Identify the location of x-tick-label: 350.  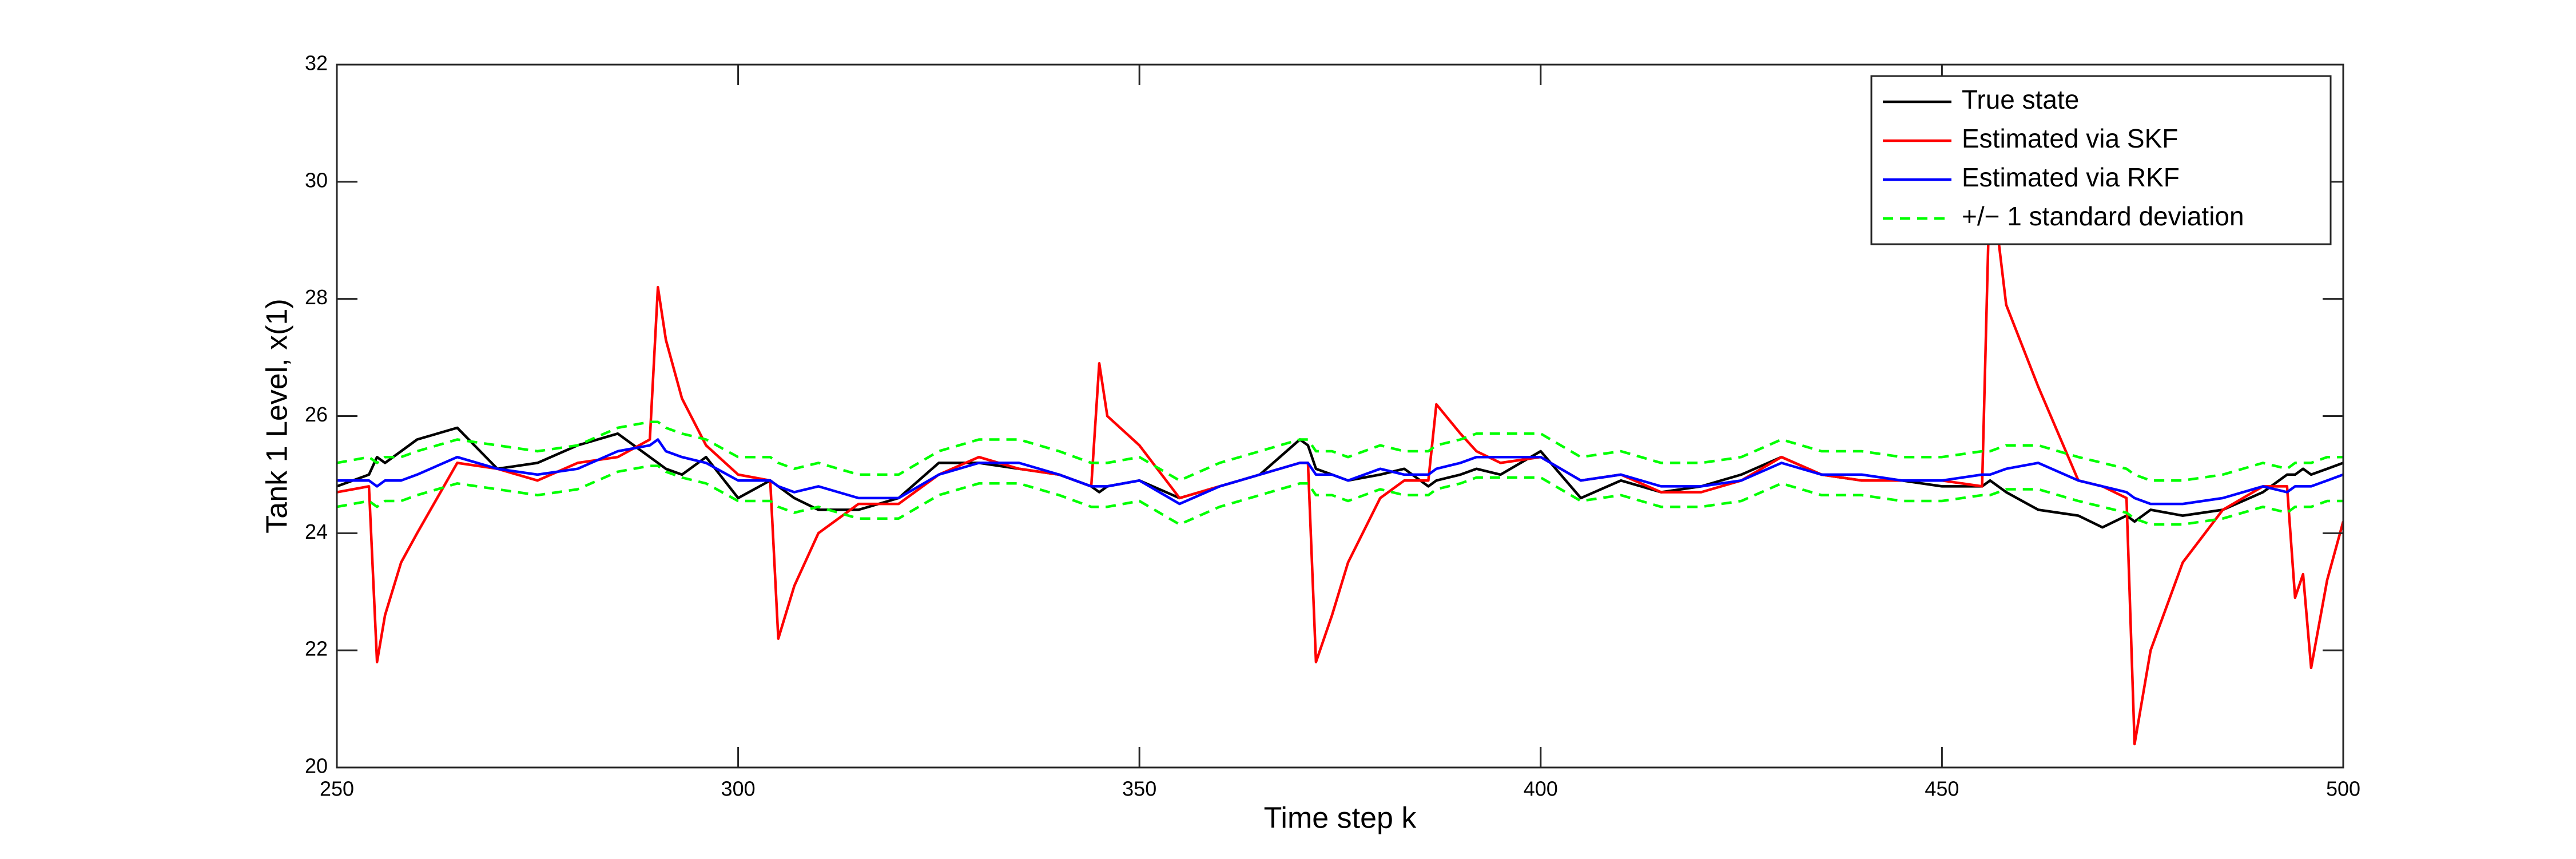
(1139, 789).